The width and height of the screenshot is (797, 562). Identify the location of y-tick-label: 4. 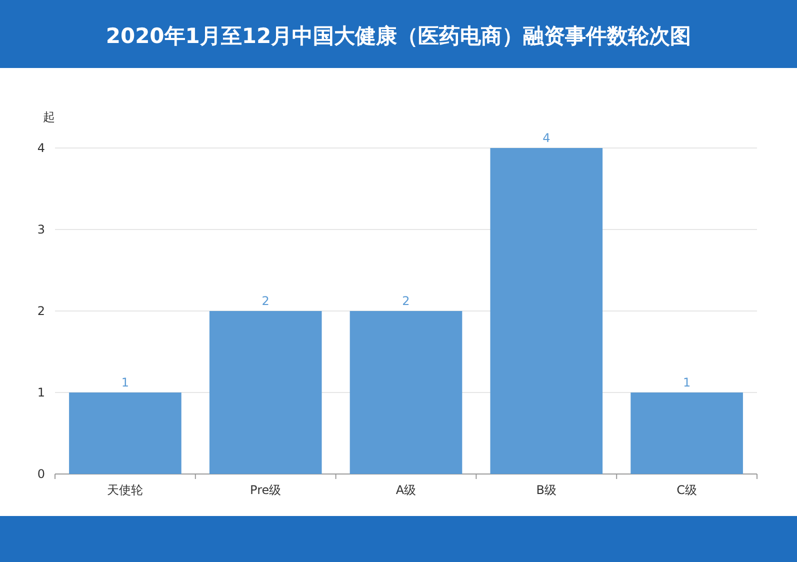
(41, 148).